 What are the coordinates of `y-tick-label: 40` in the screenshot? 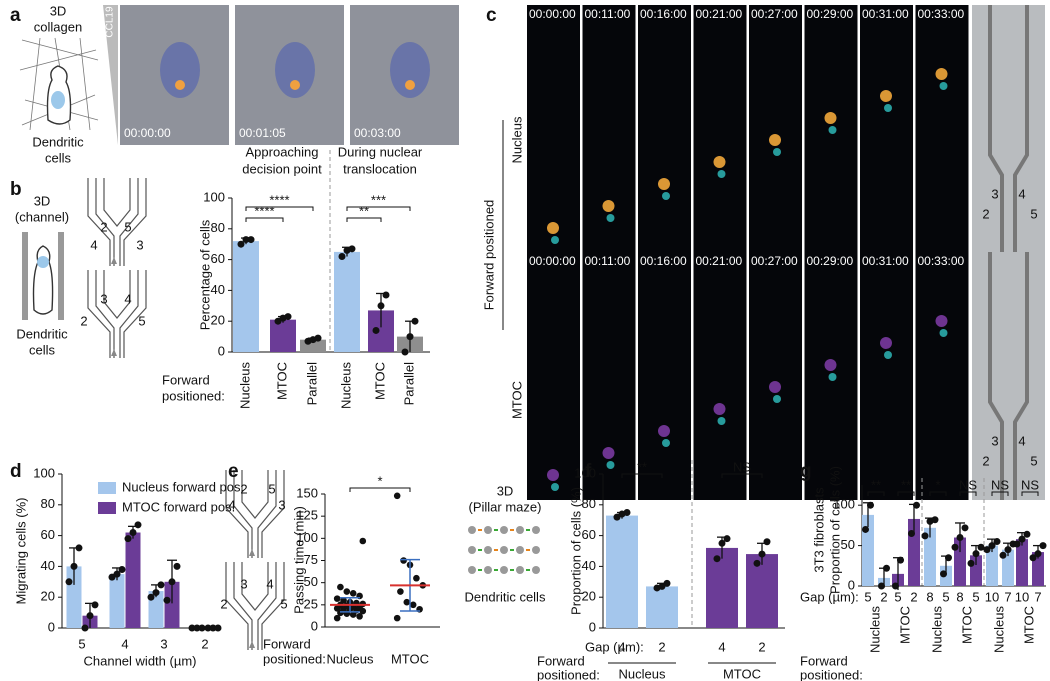 It's located at (48, 565).